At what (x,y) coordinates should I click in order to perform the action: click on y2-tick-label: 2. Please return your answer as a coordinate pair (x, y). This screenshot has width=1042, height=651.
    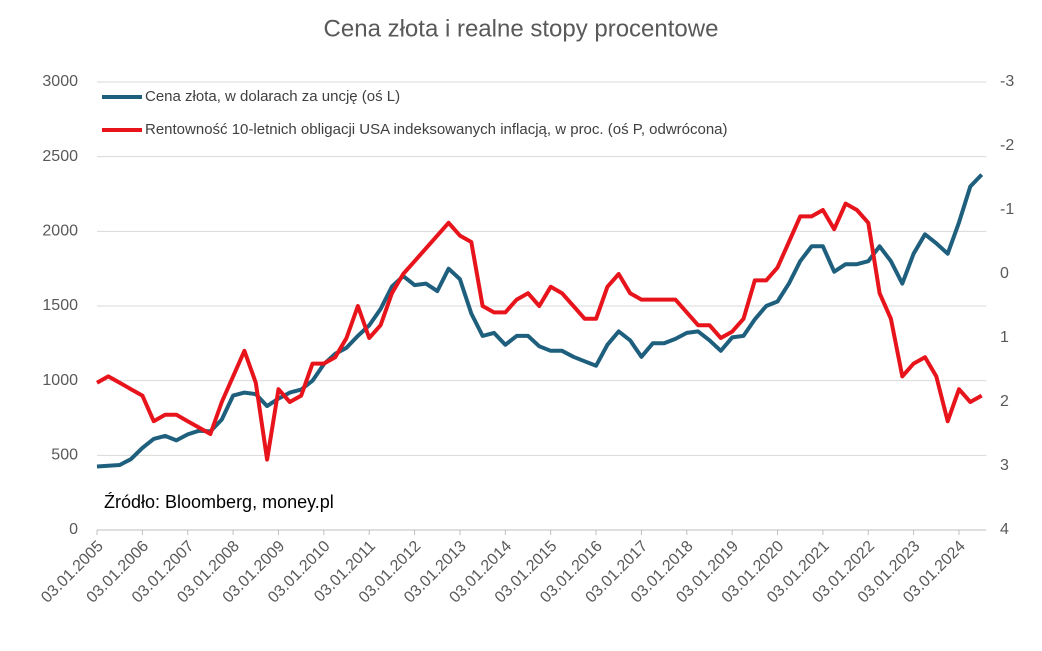
    Looking at the image, I should click on (1004, 401).